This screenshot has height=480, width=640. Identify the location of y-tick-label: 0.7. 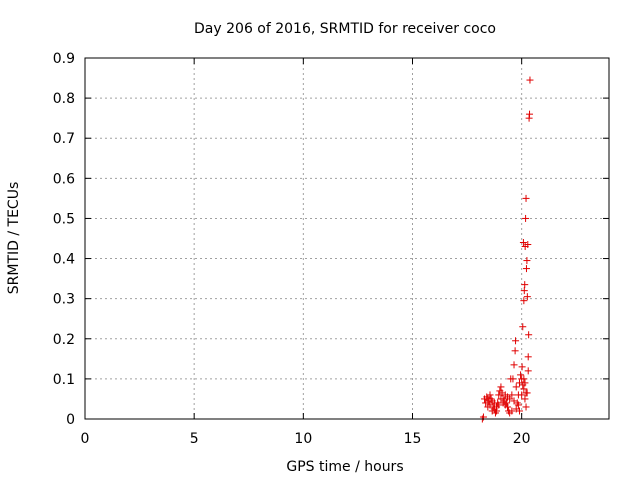
(64, 139).